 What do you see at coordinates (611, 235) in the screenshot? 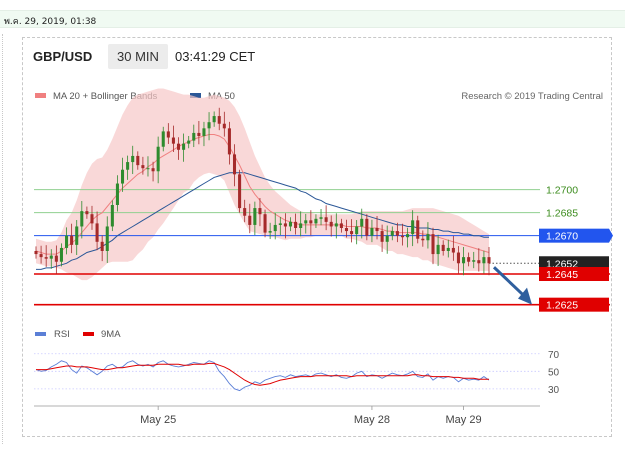
I see `level-tag-tip` at bounding box center [611, 235].